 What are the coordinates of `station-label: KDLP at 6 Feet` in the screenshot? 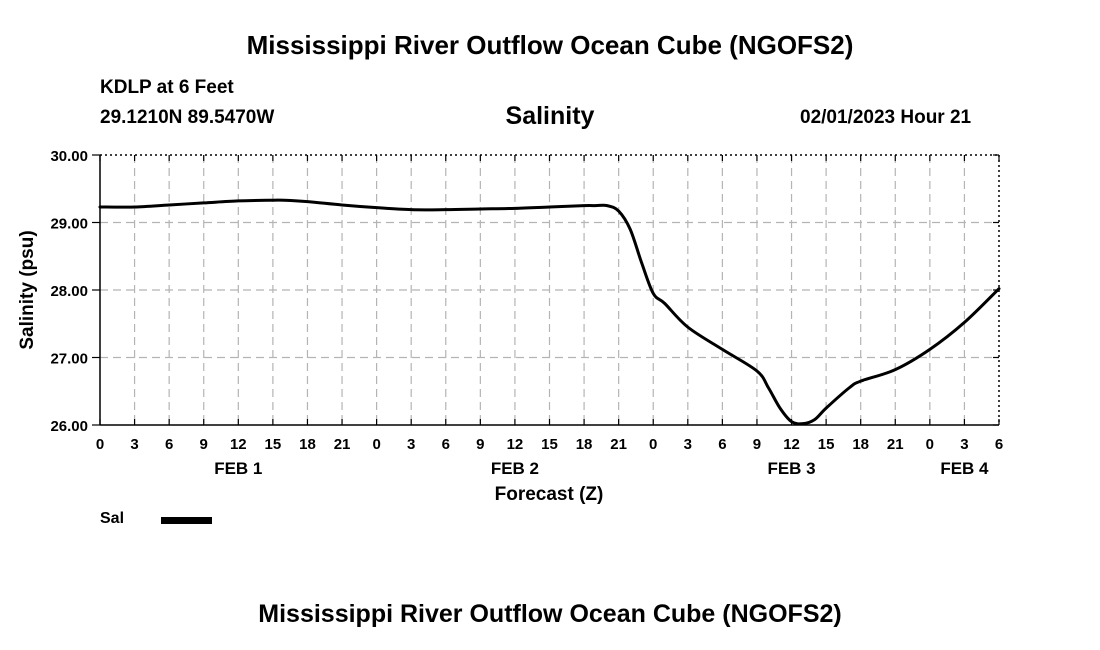 It's located at (167, 87).